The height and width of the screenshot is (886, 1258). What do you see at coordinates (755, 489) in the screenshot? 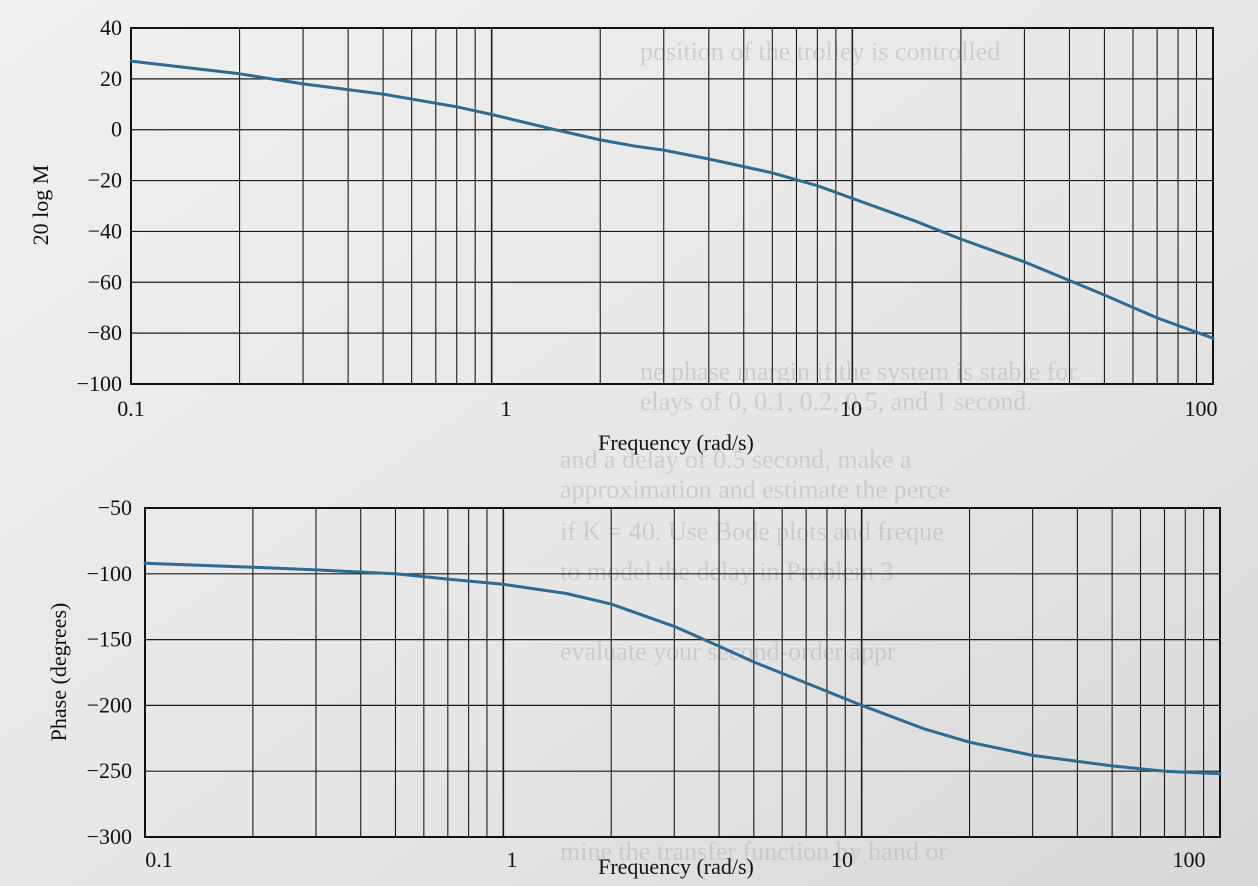
I see `svg-text:approximation and estimate the: approximation and estimate the perce` at bounding box center [755, 489].